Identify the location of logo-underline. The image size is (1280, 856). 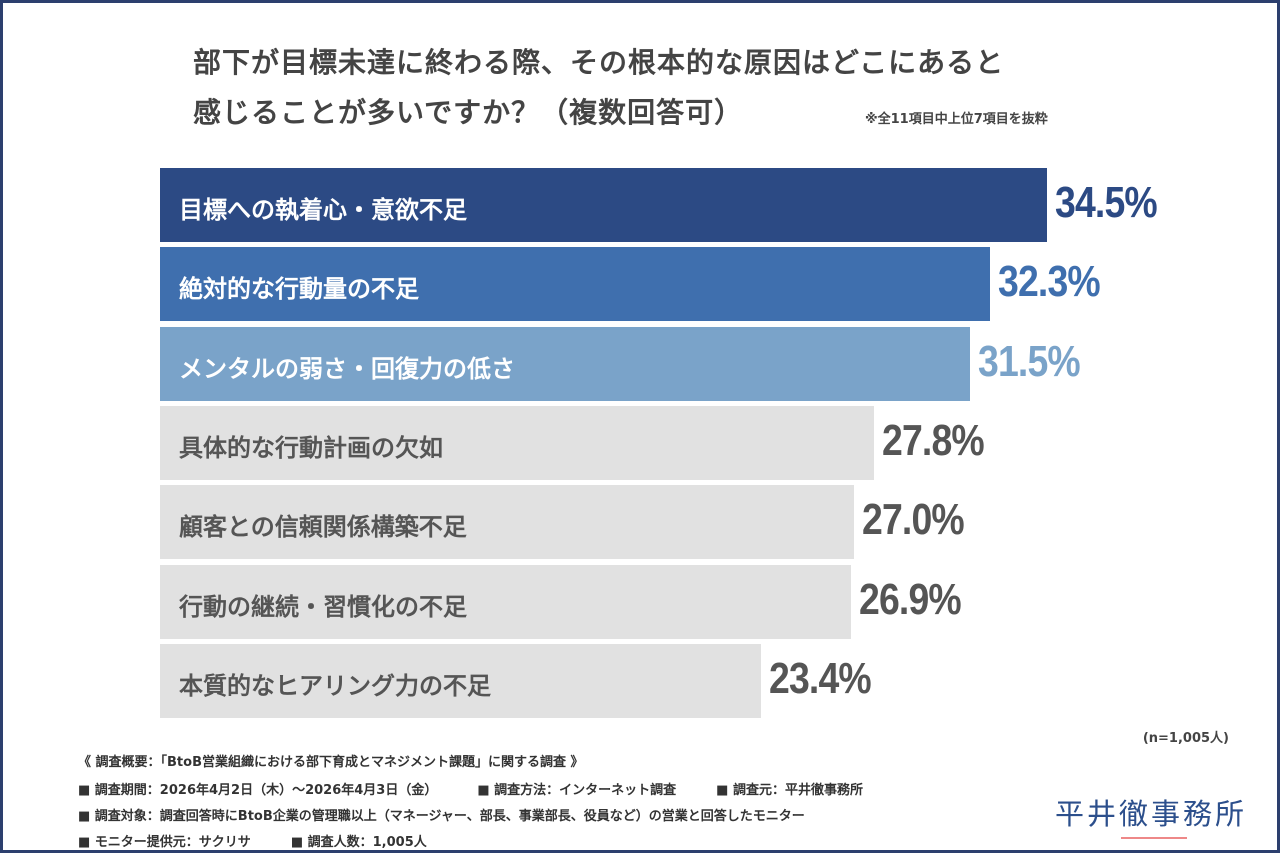
(1154, 838).